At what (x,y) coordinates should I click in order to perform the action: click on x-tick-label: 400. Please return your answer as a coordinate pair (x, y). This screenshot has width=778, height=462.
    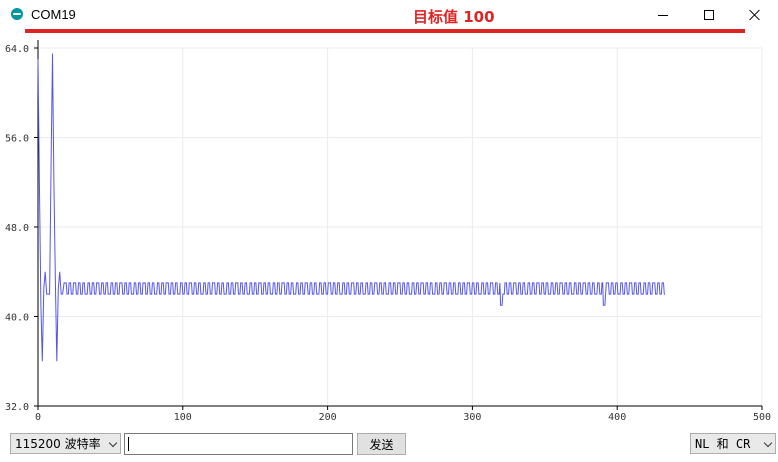
    Looking at the image, I should click on (617, 416).